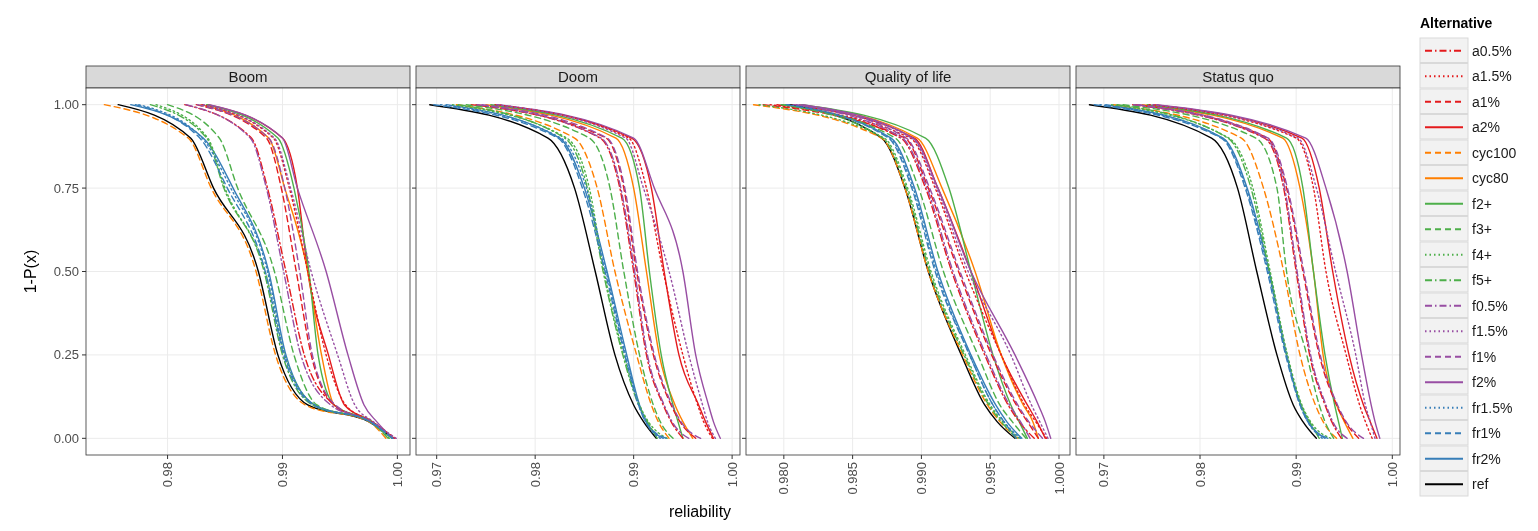 This screenshot has width=1538, height=531. I want to click on legend-label: fr2%, so click(1486, 458).